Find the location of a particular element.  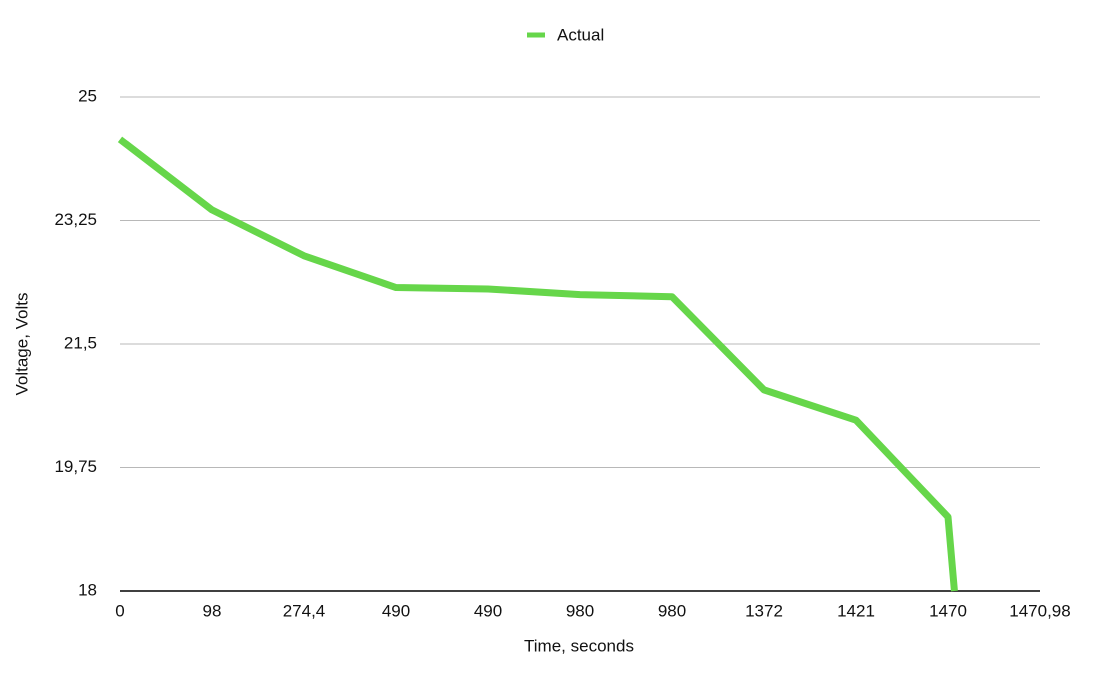

y-tick-label: 21,5 is located at coordinates (80, 342).